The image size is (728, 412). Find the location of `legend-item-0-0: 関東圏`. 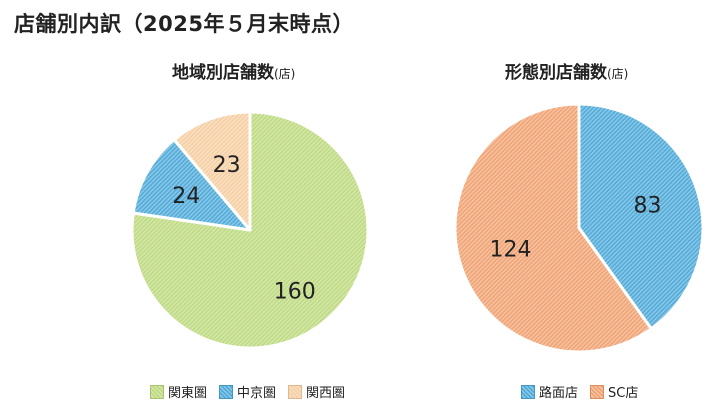

legend-item-0-0: 関東圏 is located at coordinates (178, 391).